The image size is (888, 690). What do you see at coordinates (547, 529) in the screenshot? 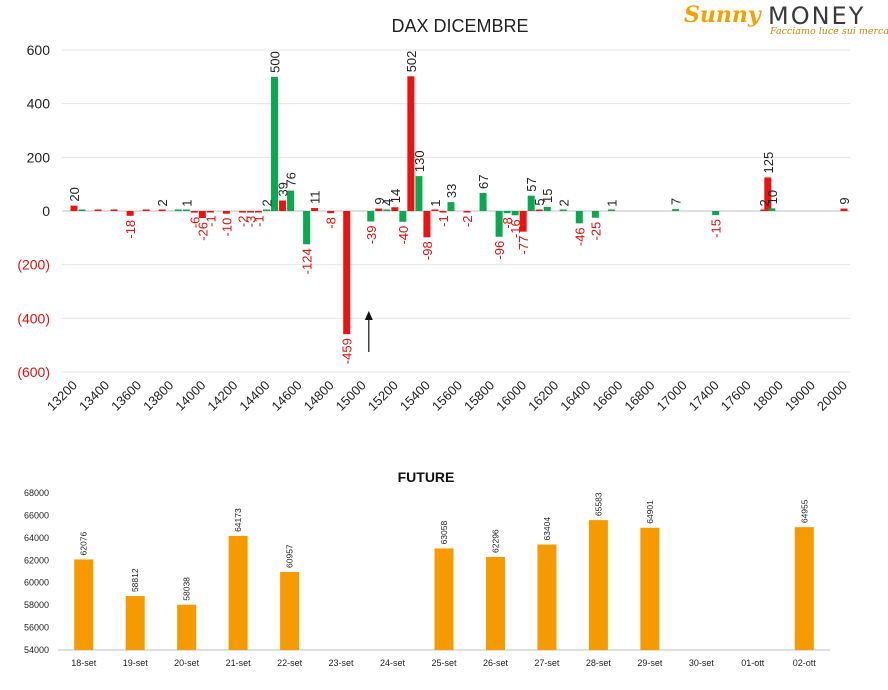
I see `future-data-label: 63404` at bounding box center [547, 529].